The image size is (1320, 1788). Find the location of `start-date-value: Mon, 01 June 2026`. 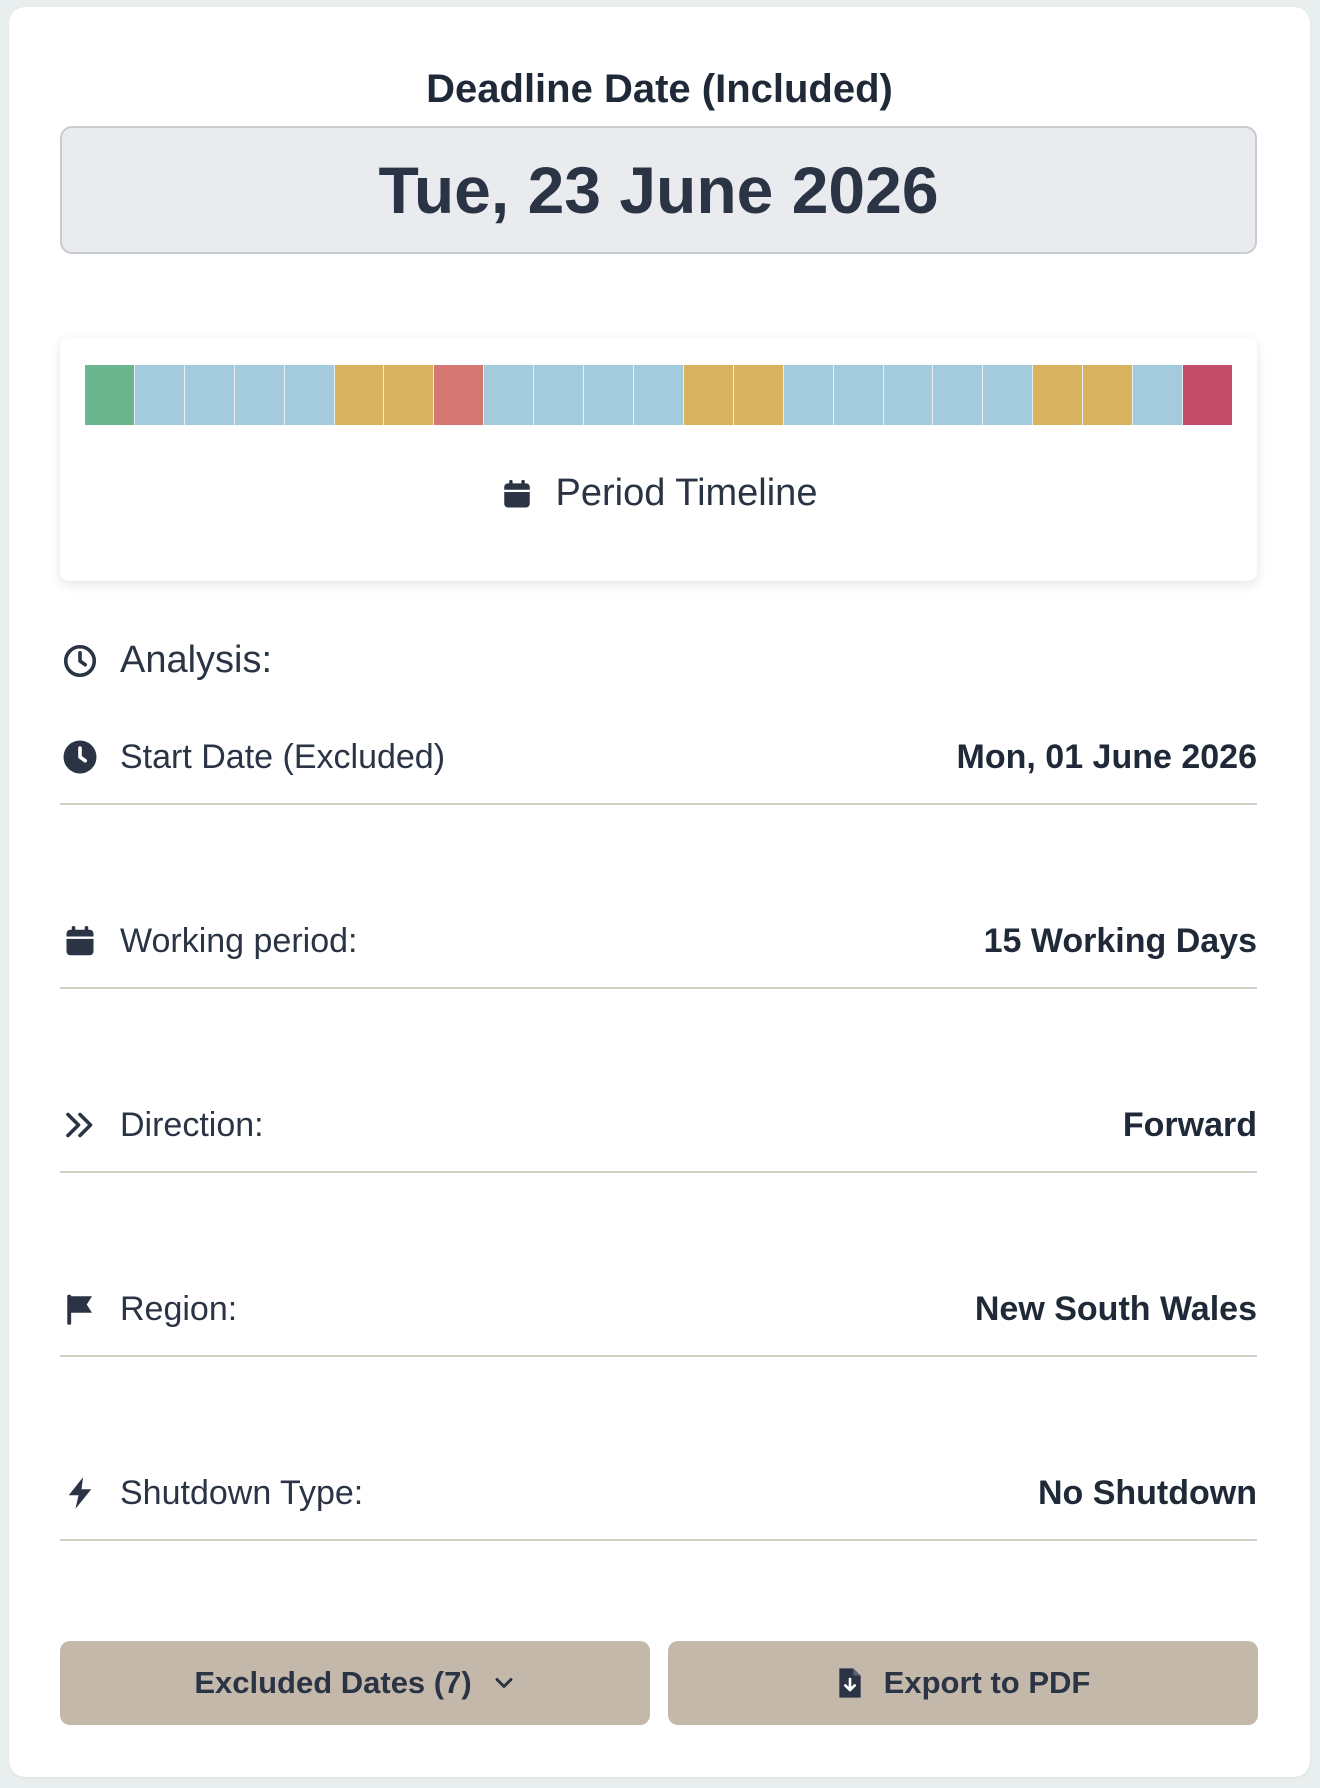

start-date-value: Mon, 01 June 2026 is located at coordinates (1106, 756).